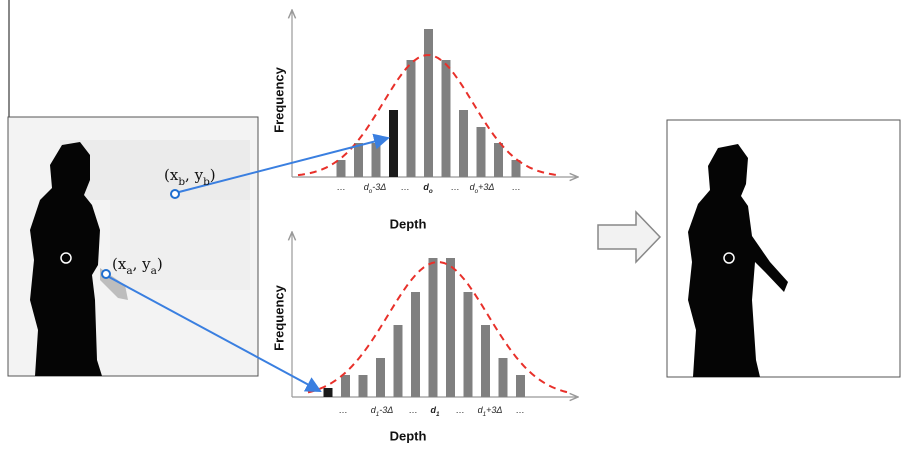 Image resolution: width=907 pixels, height=451 pixels. I want to click on x-tick-label: d1+3Δ, so click(490, 411).